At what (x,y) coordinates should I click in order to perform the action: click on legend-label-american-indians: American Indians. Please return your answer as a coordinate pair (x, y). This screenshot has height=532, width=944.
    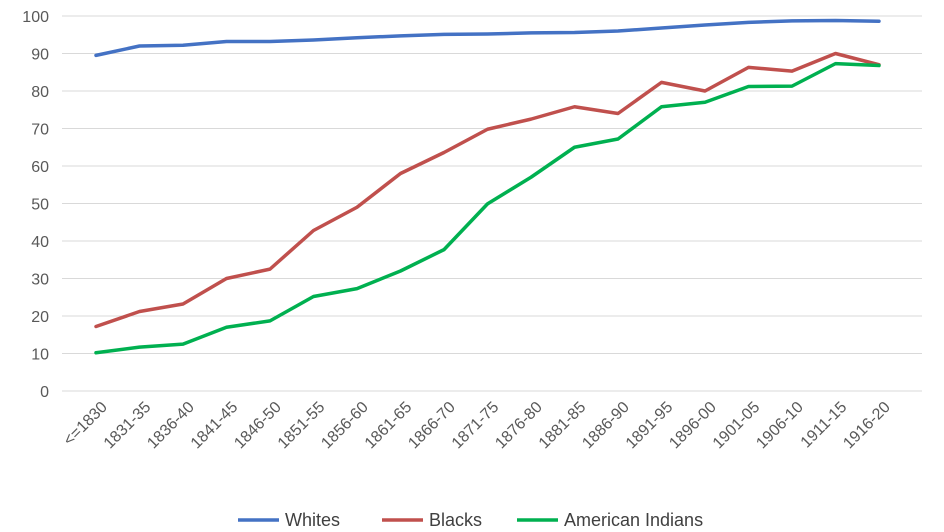
    Looking at the image, I should click on (633, 520).